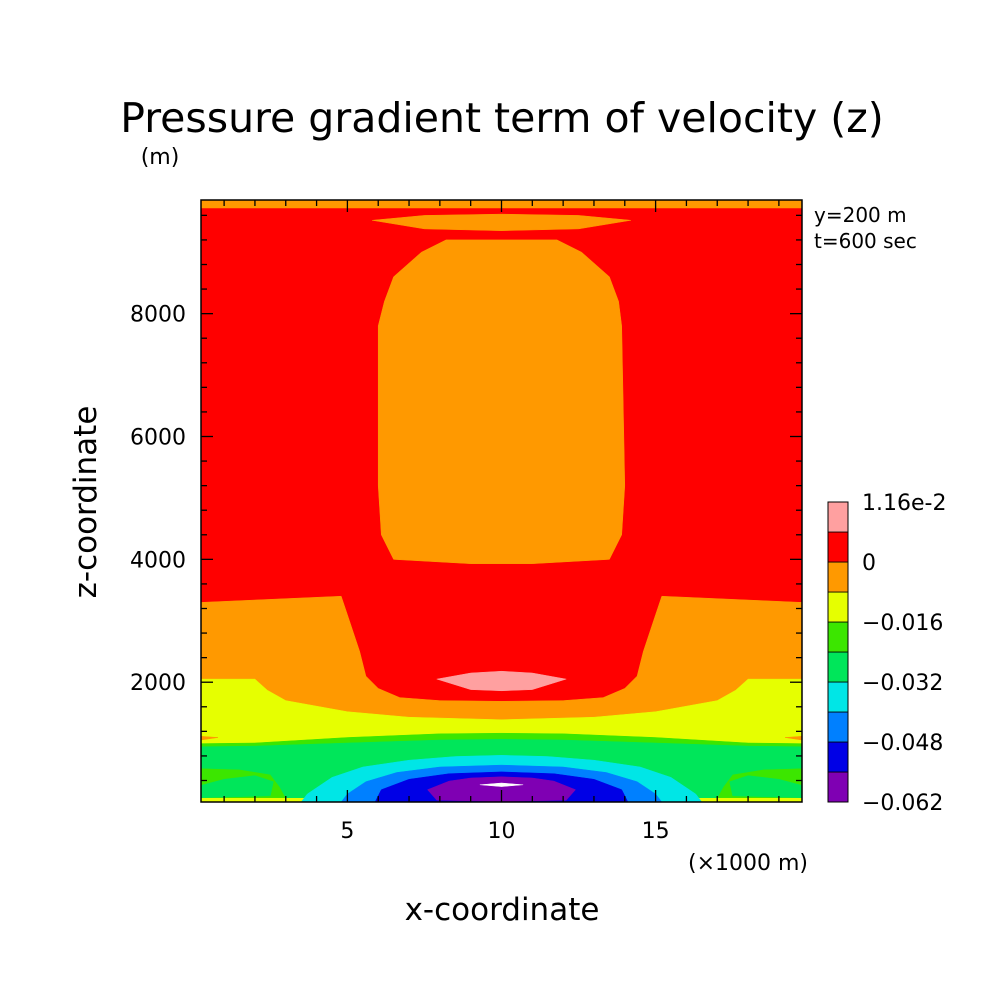 This screenshot has width=1004, height=1004. I want to click on contour-low-lens, so click(501, 681).